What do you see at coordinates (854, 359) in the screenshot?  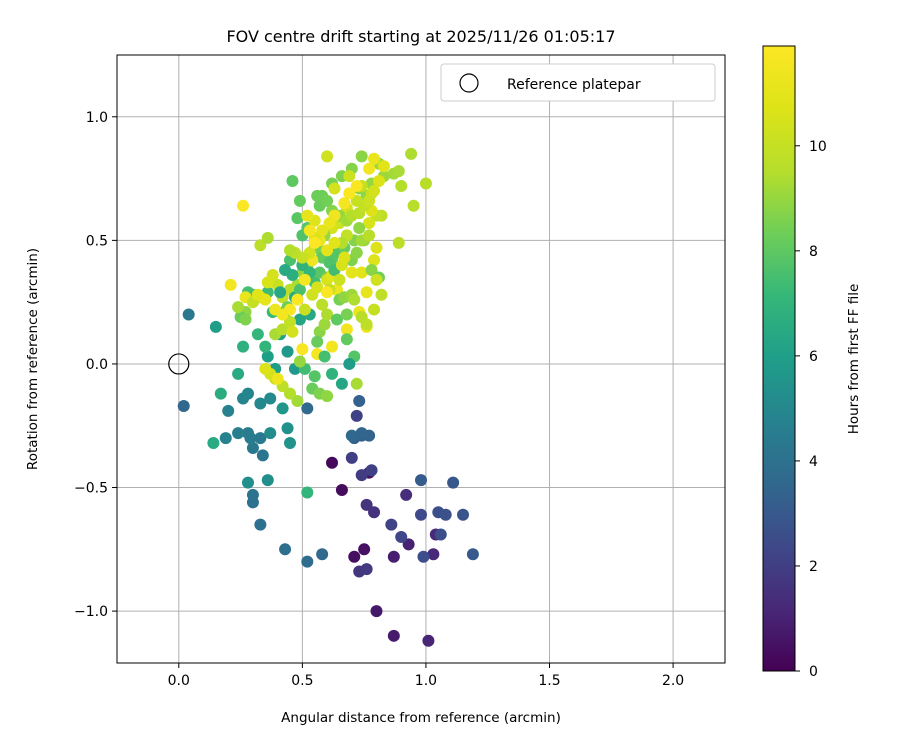 I see `colorbar-label: Hours from first FF file` at bounding box center [854, 359].